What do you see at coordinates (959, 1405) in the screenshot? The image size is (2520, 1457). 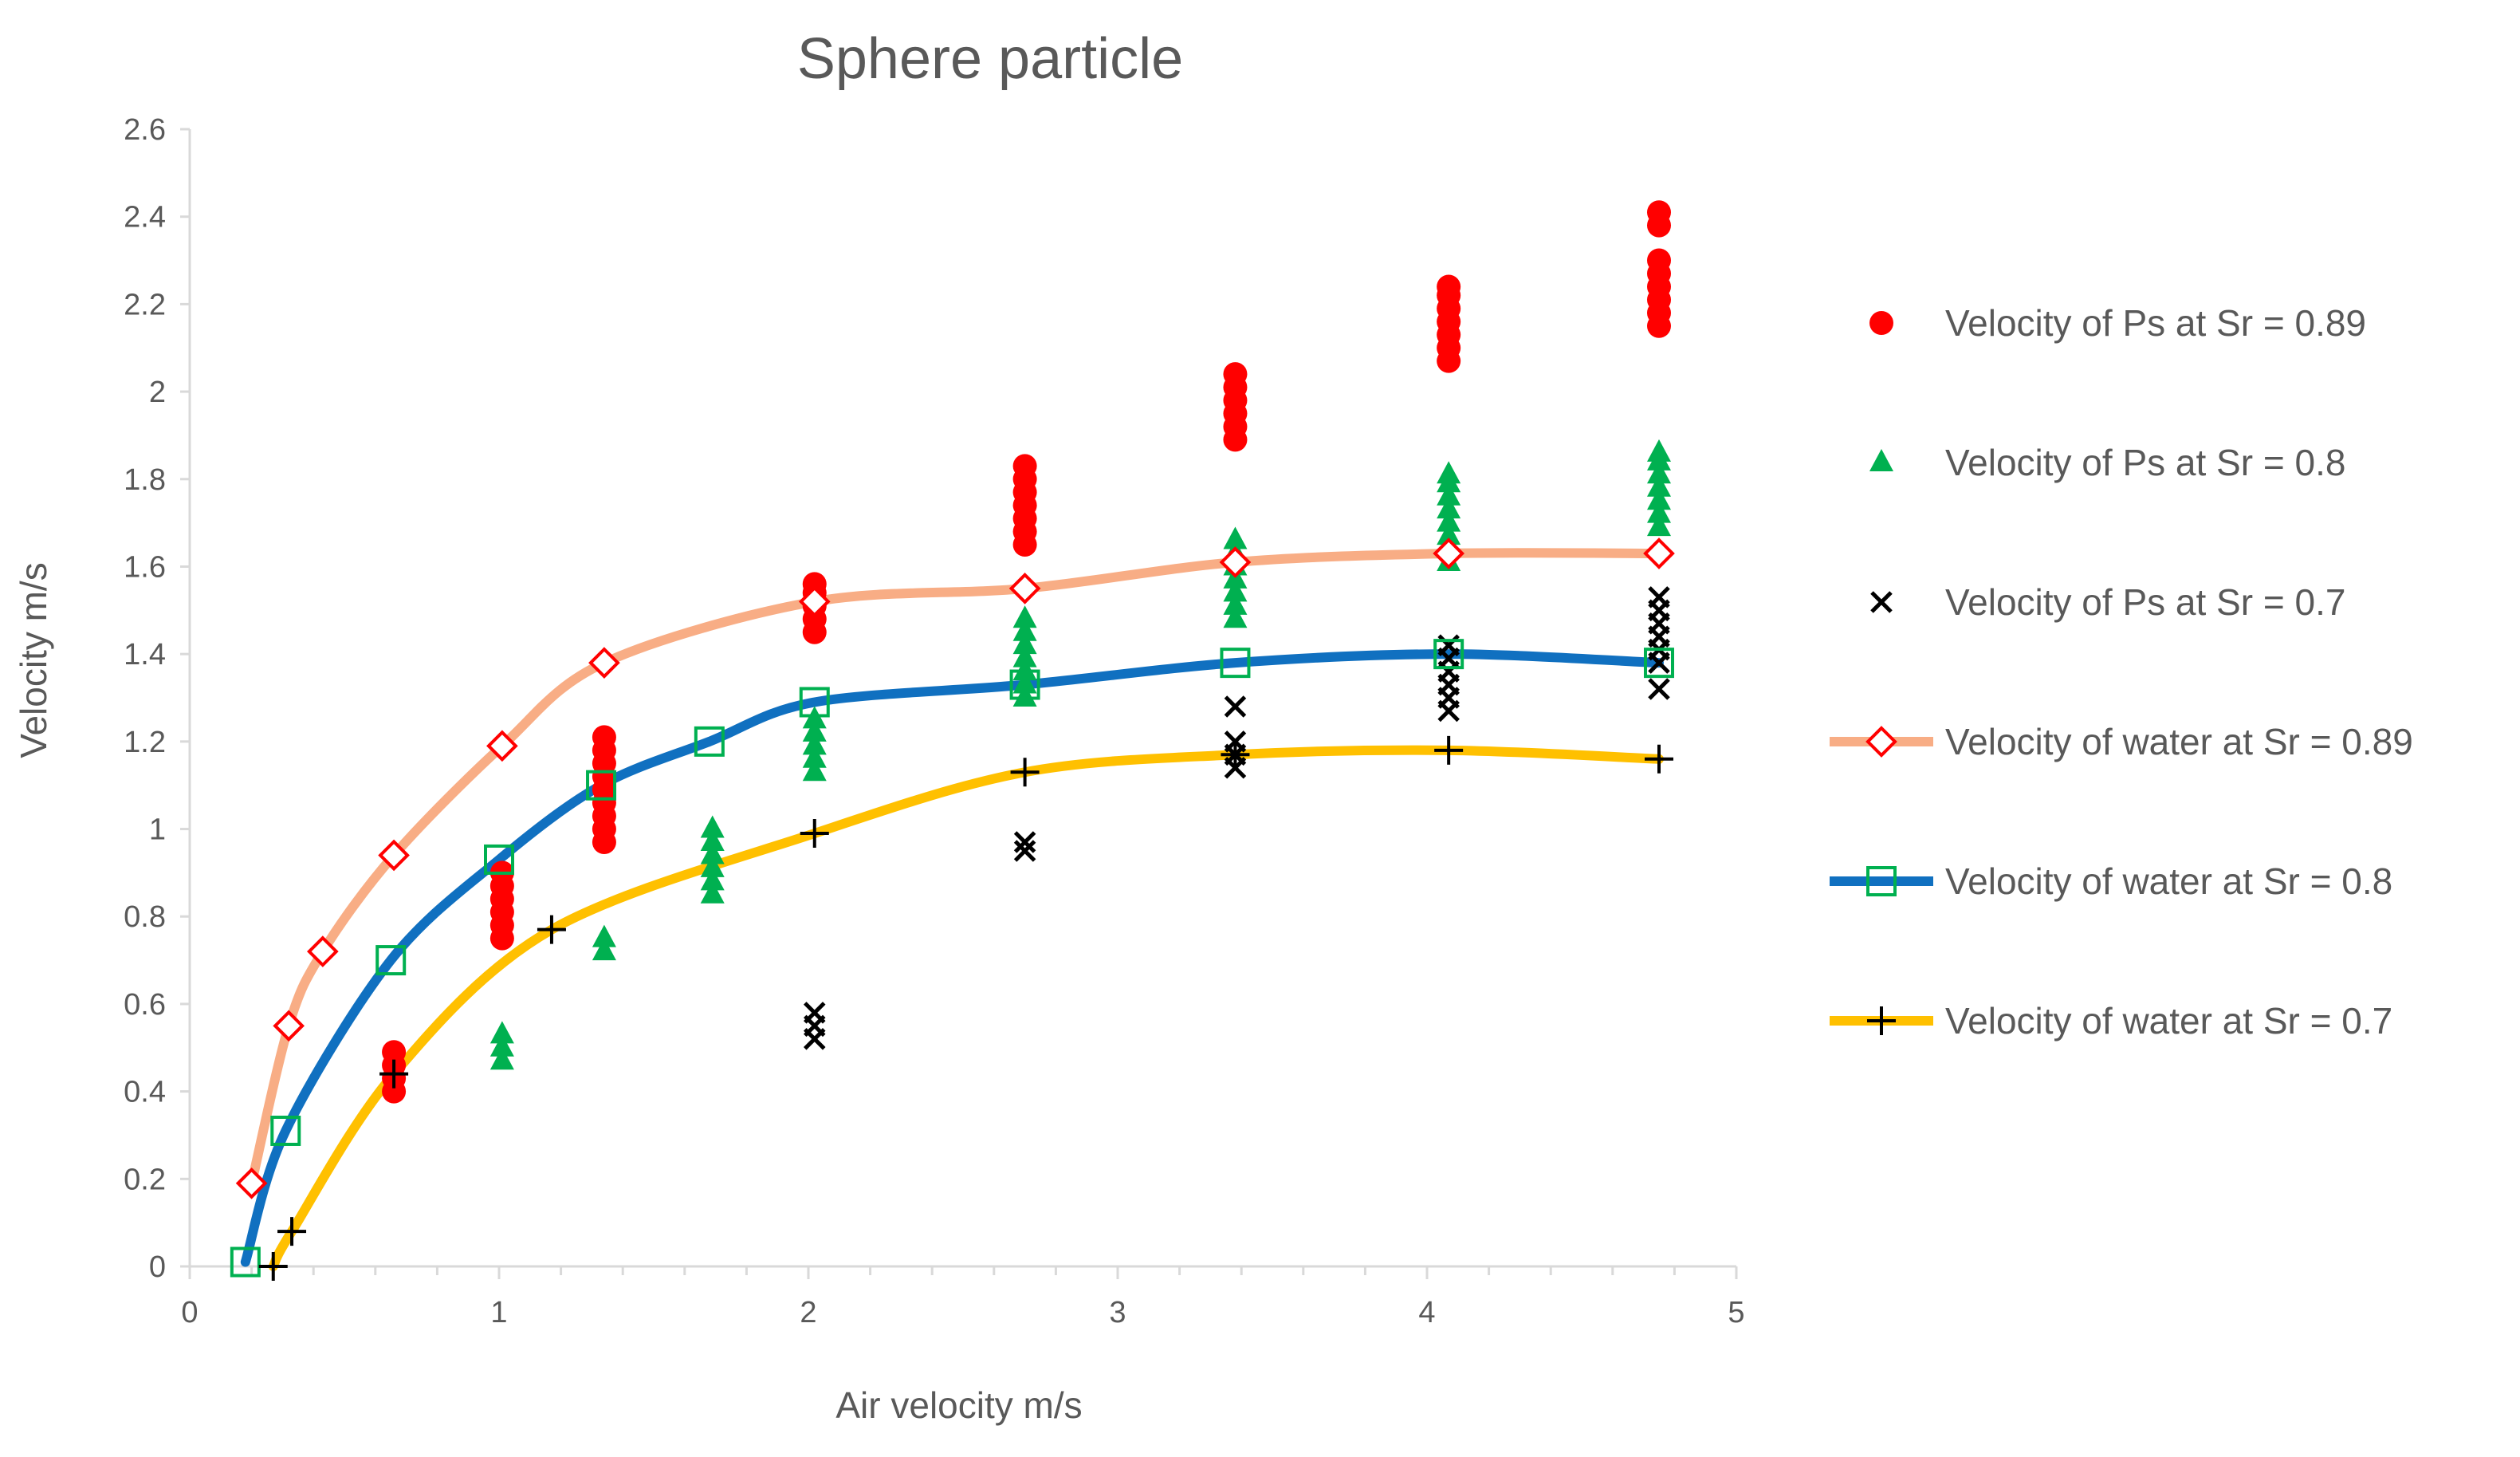 I see `x-axis-title: Air velocity m/s` at bounding box center [959, 1405].